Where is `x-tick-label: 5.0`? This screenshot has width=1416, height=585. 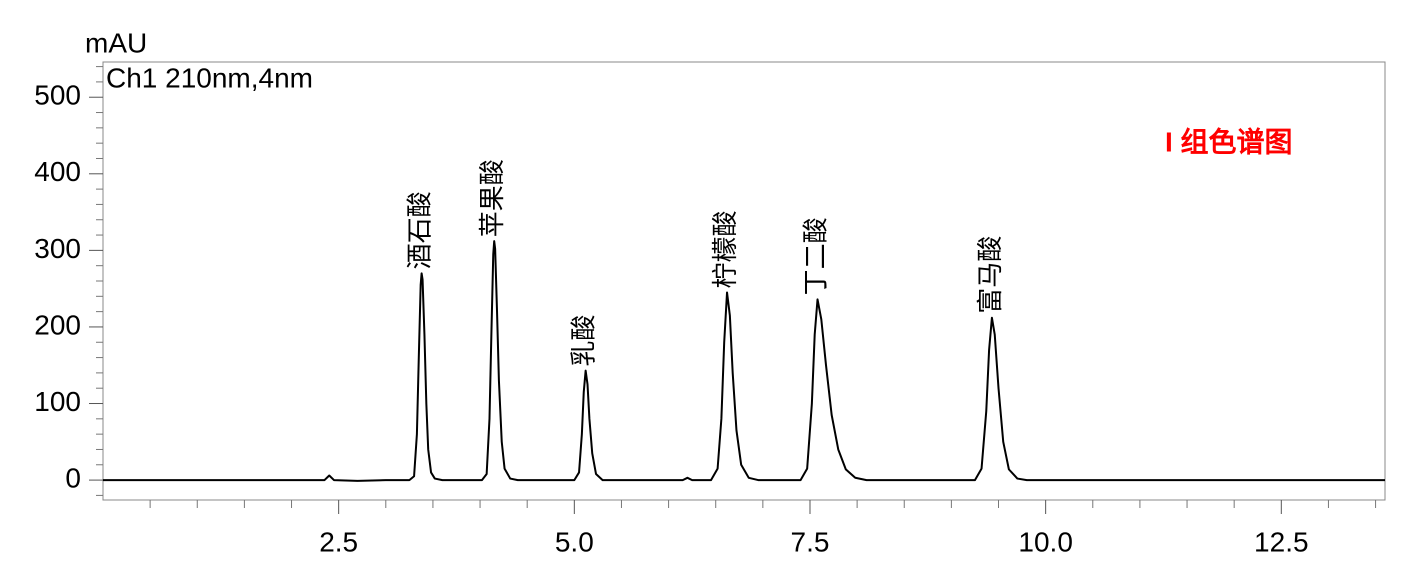
x-tick-label: 5.0 is located at coordinates (574, 541).